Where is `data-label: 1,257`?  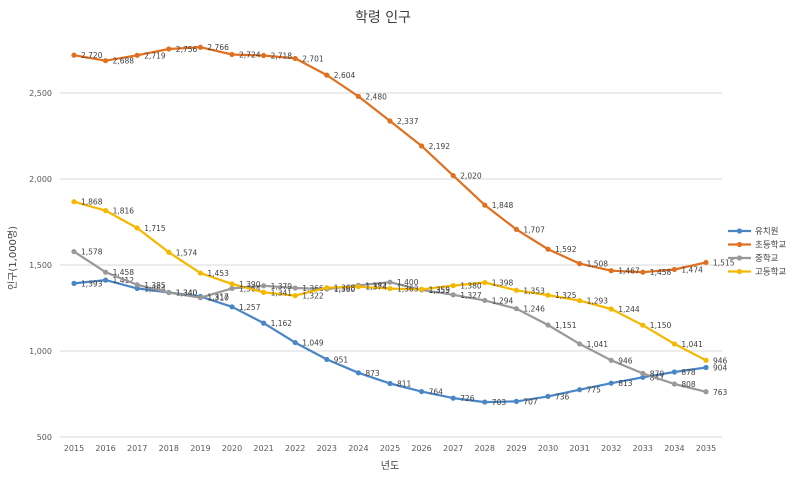
data-label: 1,257 is located at coordinates (250, 307).